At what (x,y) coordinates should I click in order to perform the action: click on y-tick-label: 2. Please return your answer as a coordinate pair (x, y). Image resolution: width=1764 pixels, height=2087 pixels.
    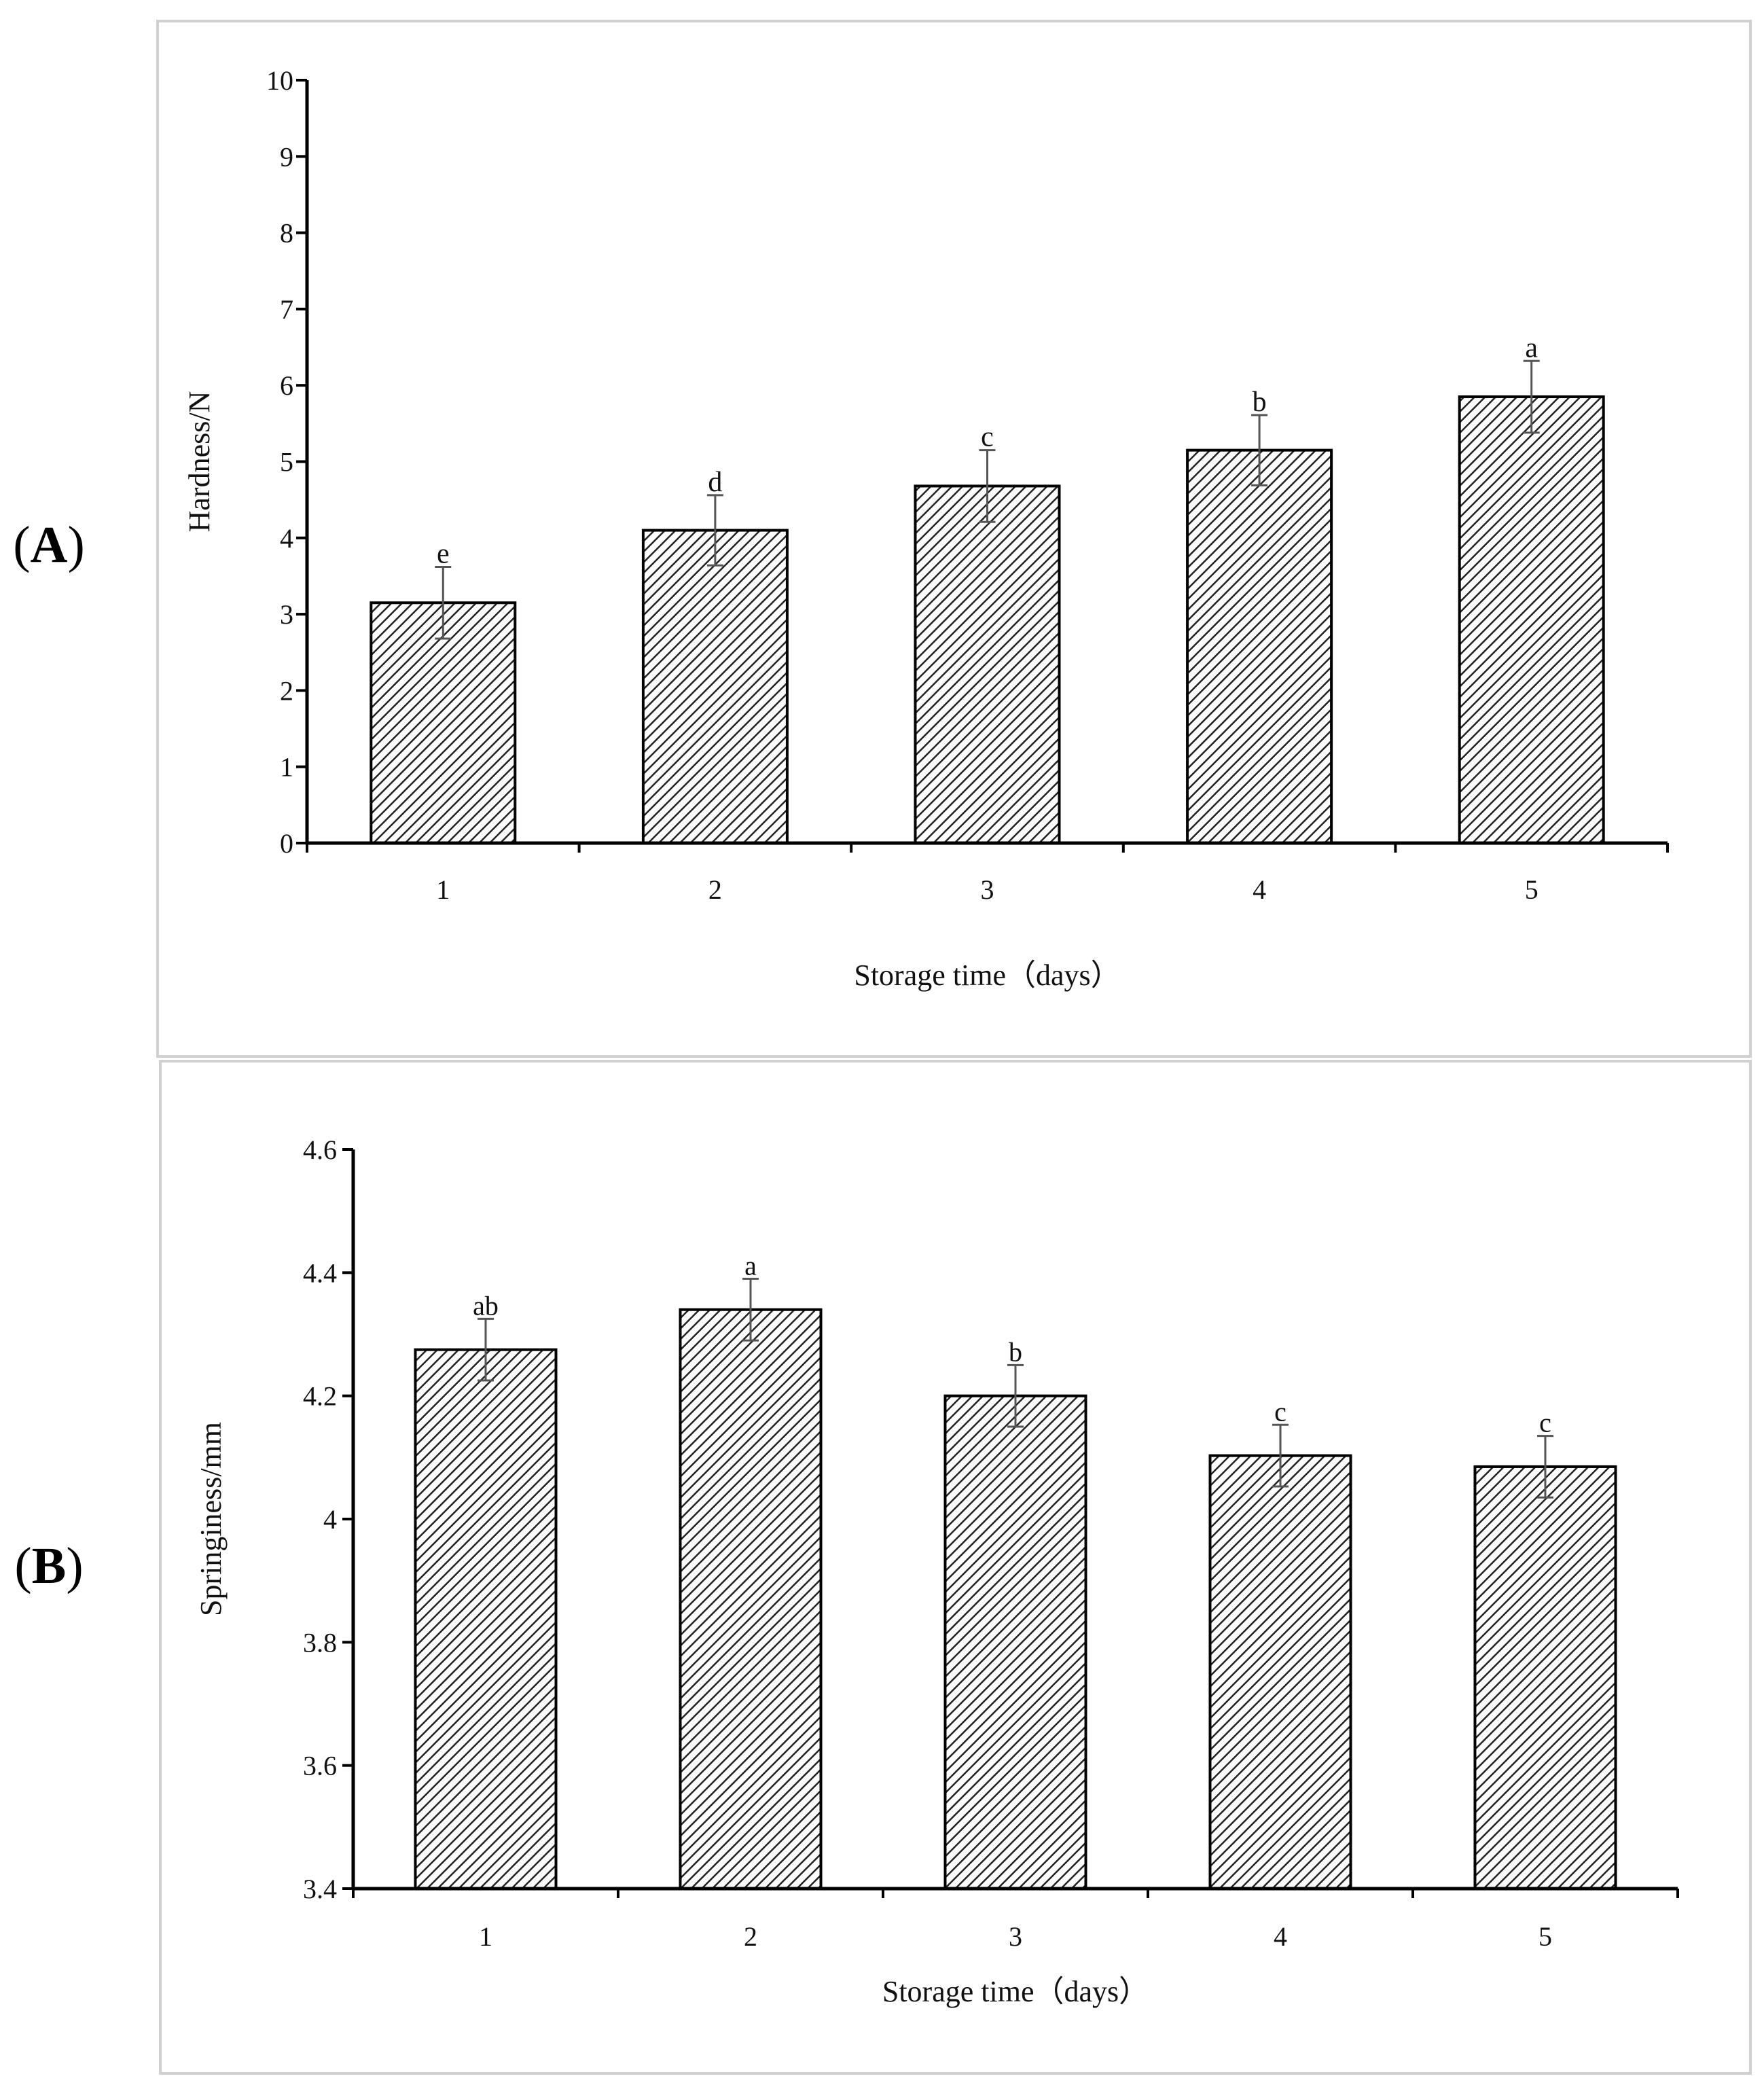
    Looking at the image, I should click on (286, 690).